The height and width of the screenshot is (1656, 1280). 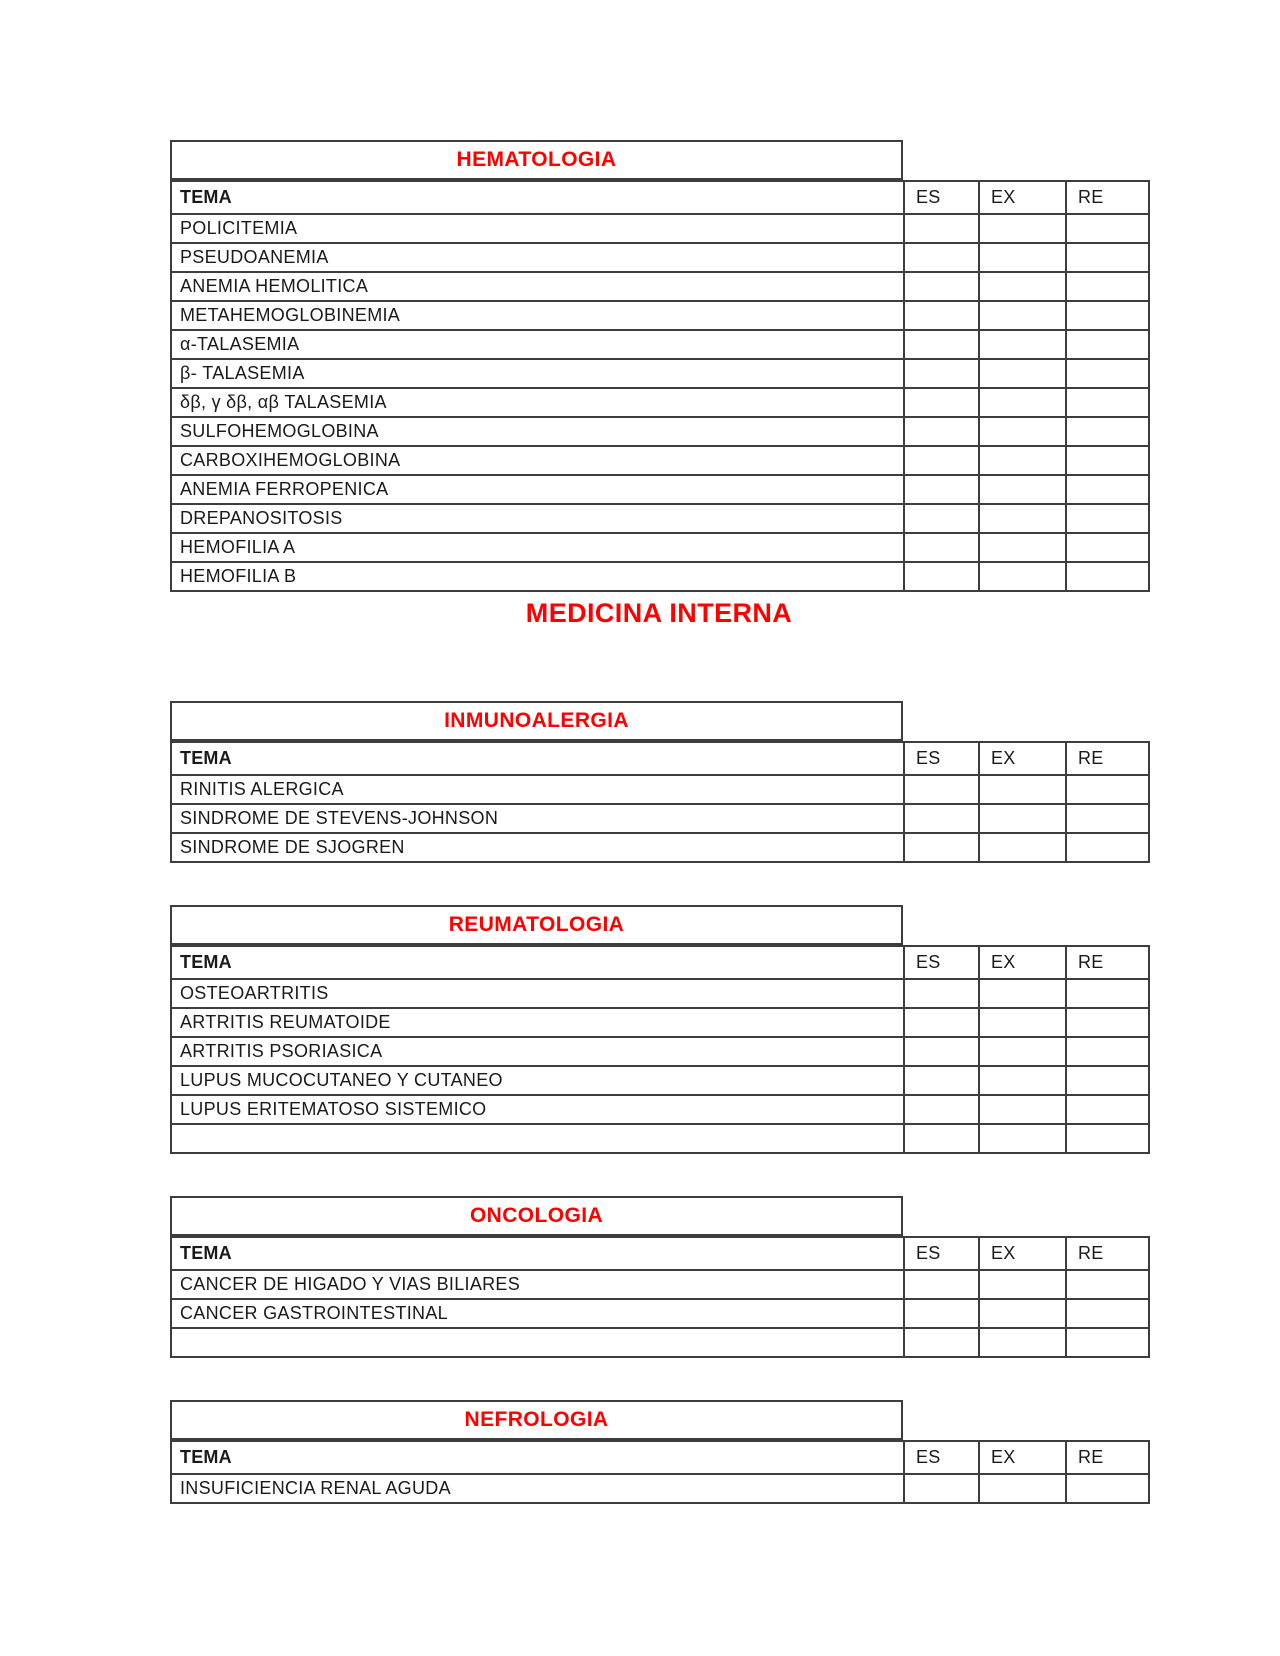 I want to click on table-title: HEMATOLOGIA, so click(x=536, y=159).